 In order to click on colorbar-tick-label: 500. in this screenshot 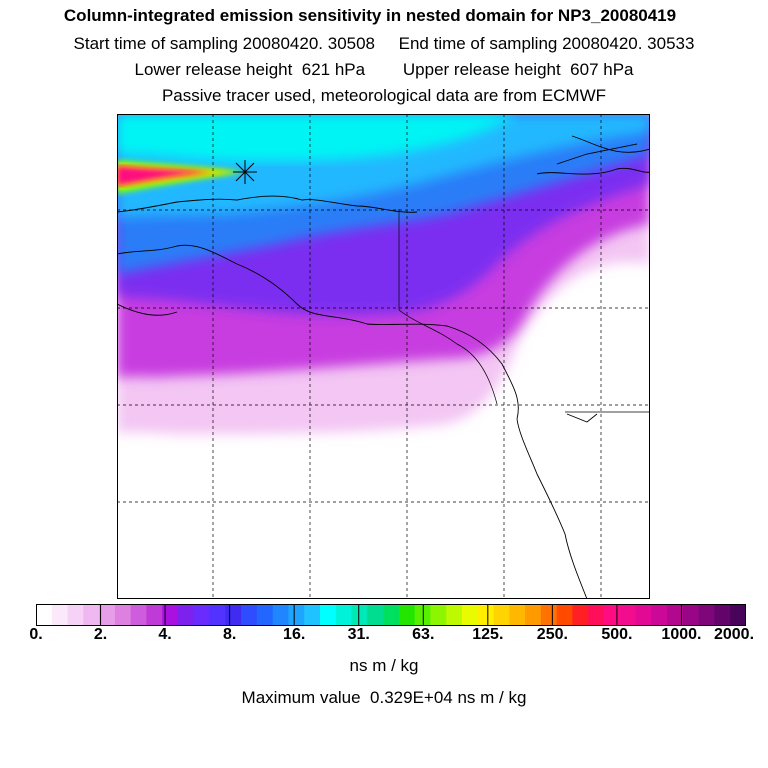, I will do `click(617, 634)`.